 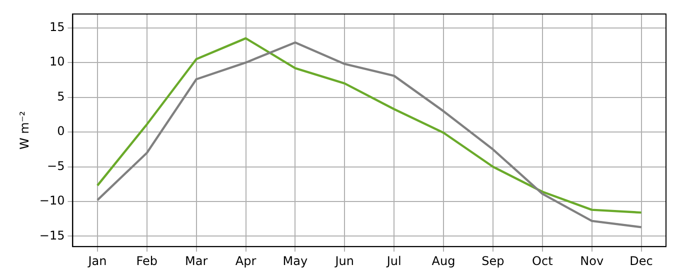 What do you see at coordinates (444, 261) in the screenshot?
I see `x-tick-label: Aug` at bounding box center [444, 261].